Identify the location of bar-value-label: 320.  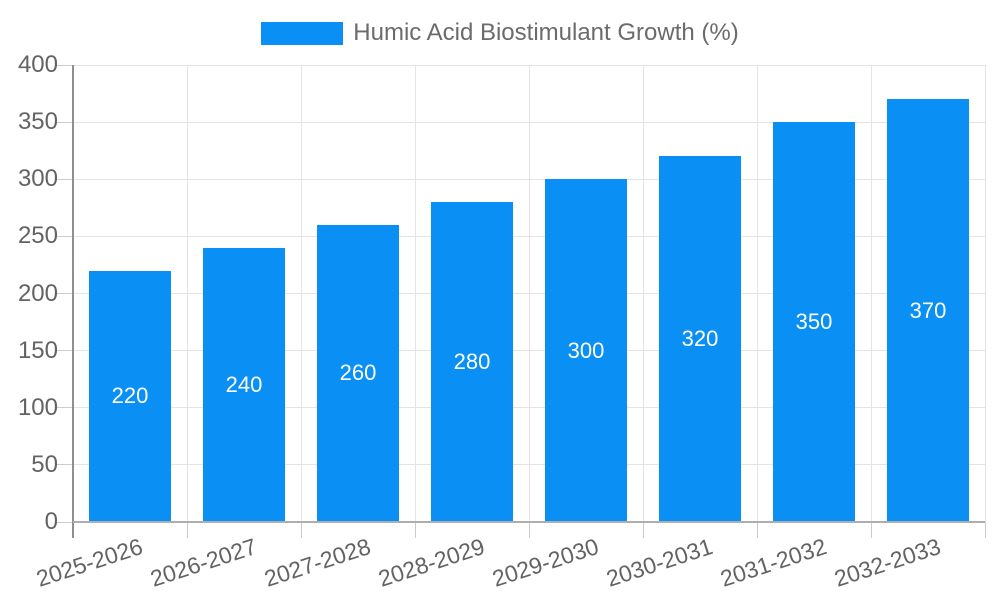
(700, 339).